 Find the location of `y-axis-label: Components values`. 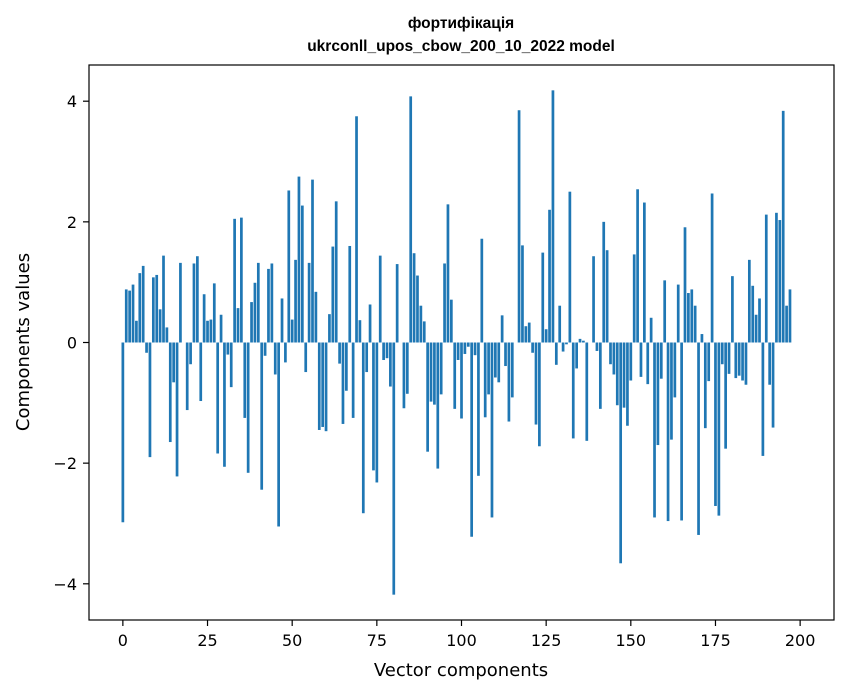

y-axis-label: Components values is located at coordinates (23, 342).